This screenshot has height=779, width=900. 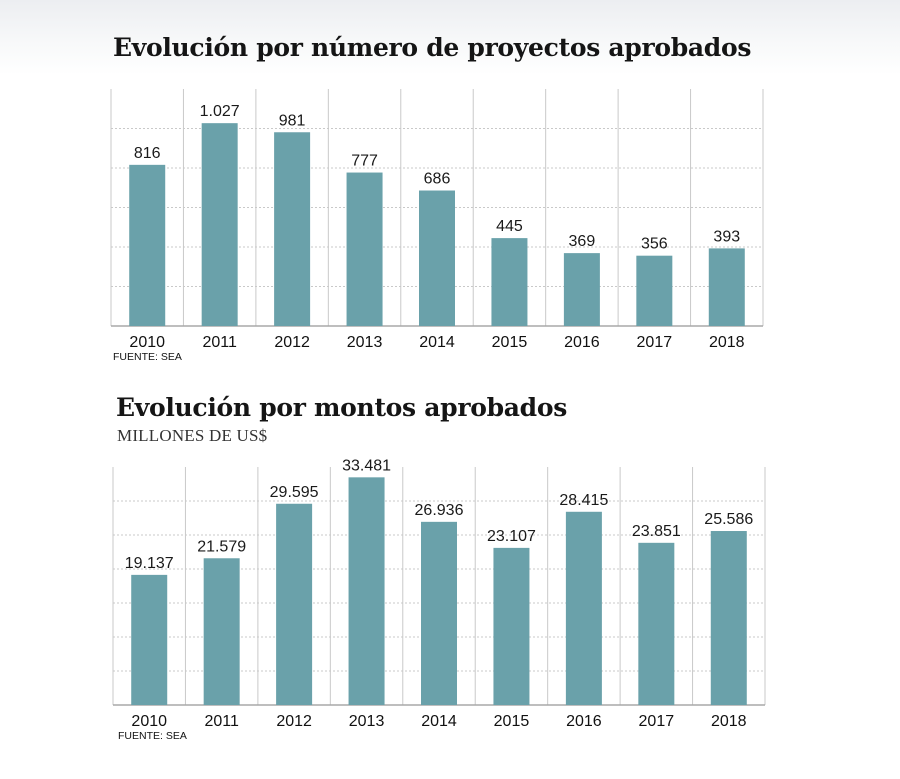 What do you see at coordinates (656, 531) in the screenshot?
I see `data-label-2017: 23.851` at bounding box center [656, 531].